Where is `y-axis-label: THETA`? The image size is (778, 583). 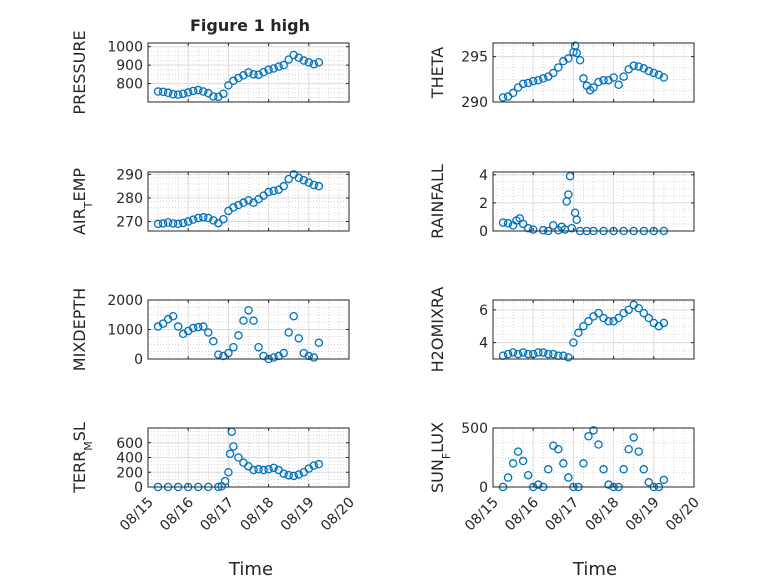 y-axis-label: THETA is located at coordinates (437, 73).